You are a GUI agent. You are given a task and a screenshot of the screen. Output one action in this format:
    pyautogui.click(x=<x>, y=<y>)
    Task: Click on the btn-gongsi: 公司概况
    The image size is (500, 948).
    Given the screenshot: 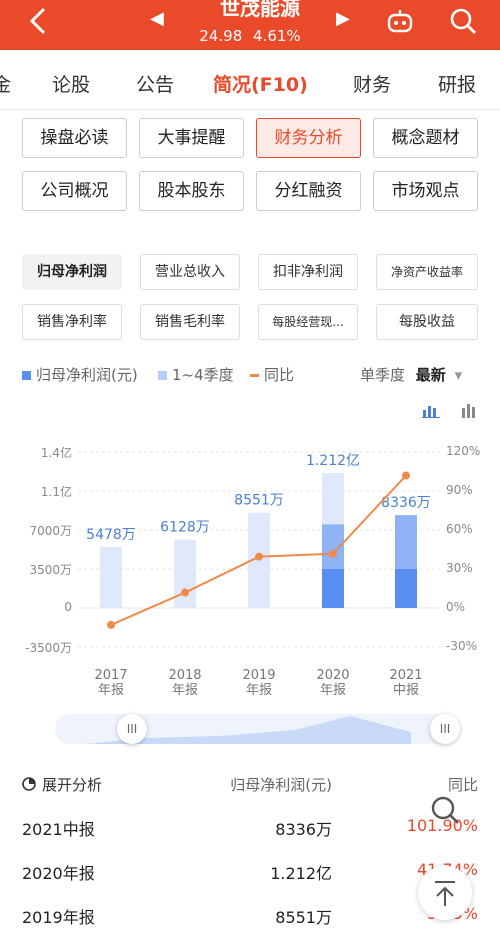 What is the action you would take?
    pyautogui.click(x=74, y=191)
    